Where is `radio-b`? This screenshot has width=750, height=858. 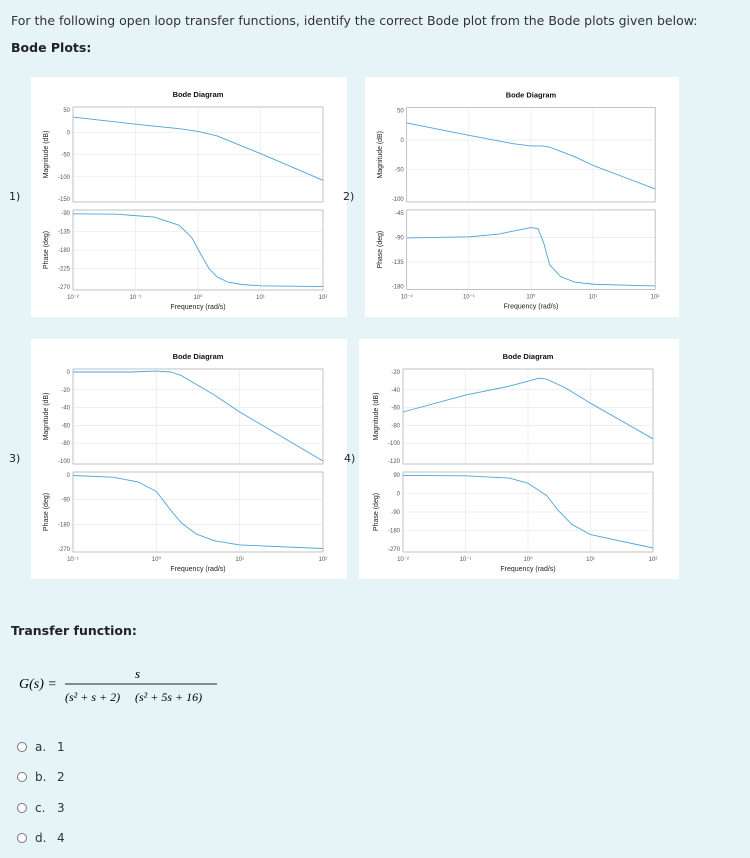 radio-b is located at coordinates (22, 777).